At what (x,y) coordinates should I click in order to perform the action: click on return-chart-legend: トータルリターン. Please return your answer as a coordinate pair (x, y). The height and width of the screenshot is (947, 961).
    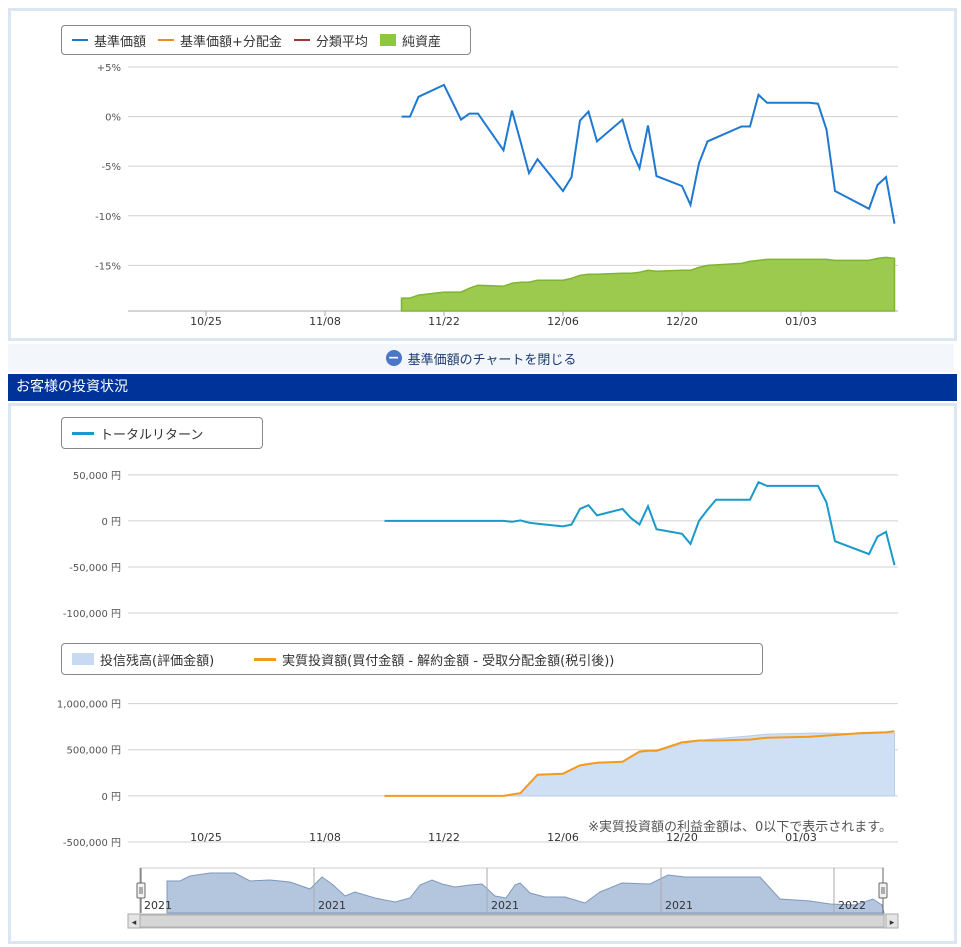
    Looking at the image, I should click on (162, 433).